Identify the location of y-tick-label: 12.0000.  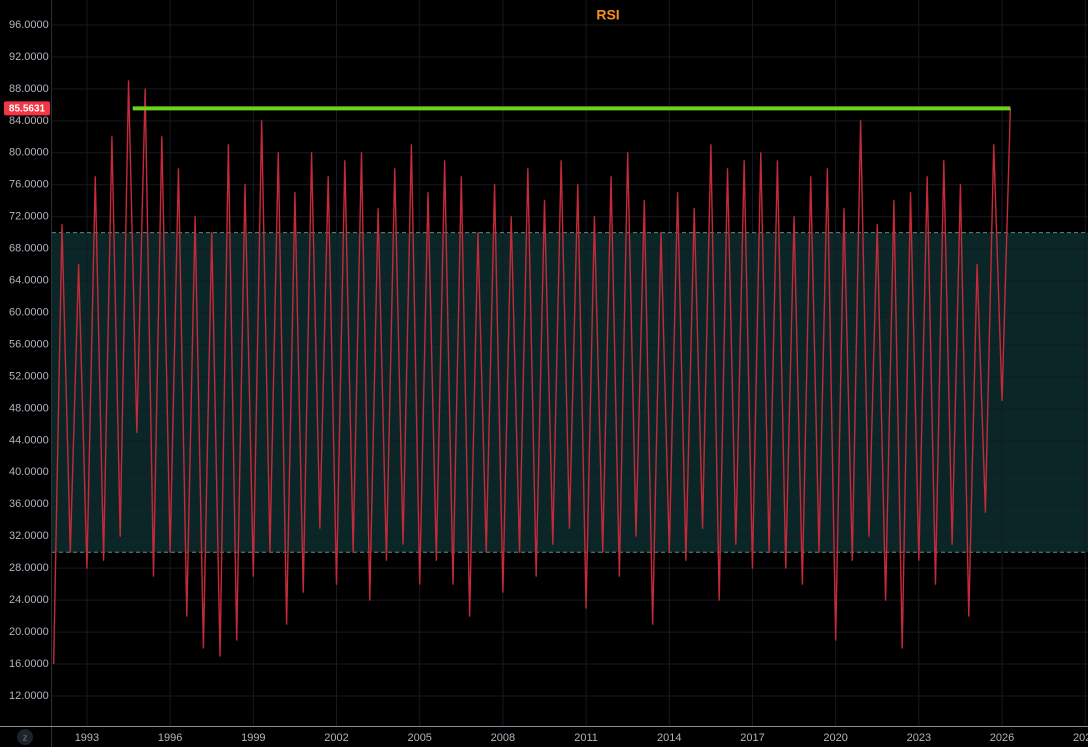
(29, 696).